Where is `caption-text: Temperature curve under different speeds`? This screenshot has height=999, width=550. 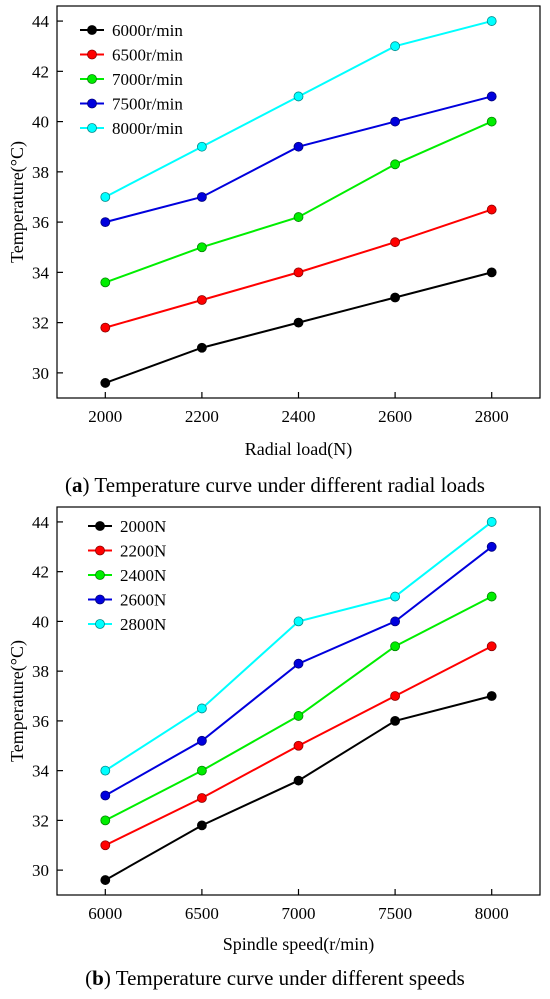
caption-text: Temperature curve under different speeds is located at coordinates (290, 978).